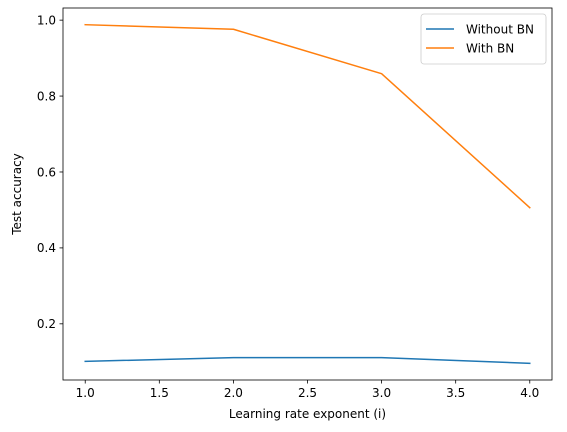 The image size is (567, 432). Describe the element at coordinates (529, 393) in the screenshot. I see `x-tick-label: 4.0` at that location.